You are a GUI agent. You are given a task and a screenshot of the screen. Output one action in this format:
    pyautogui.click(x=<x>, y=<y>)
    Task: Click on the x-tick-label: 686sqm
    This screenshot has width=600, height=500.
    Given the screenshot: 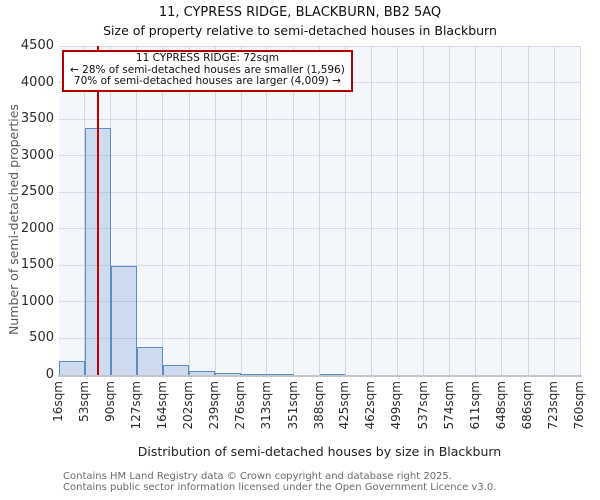 What is the action you would take?
    pyautogui.click(x=527, y=405)
    